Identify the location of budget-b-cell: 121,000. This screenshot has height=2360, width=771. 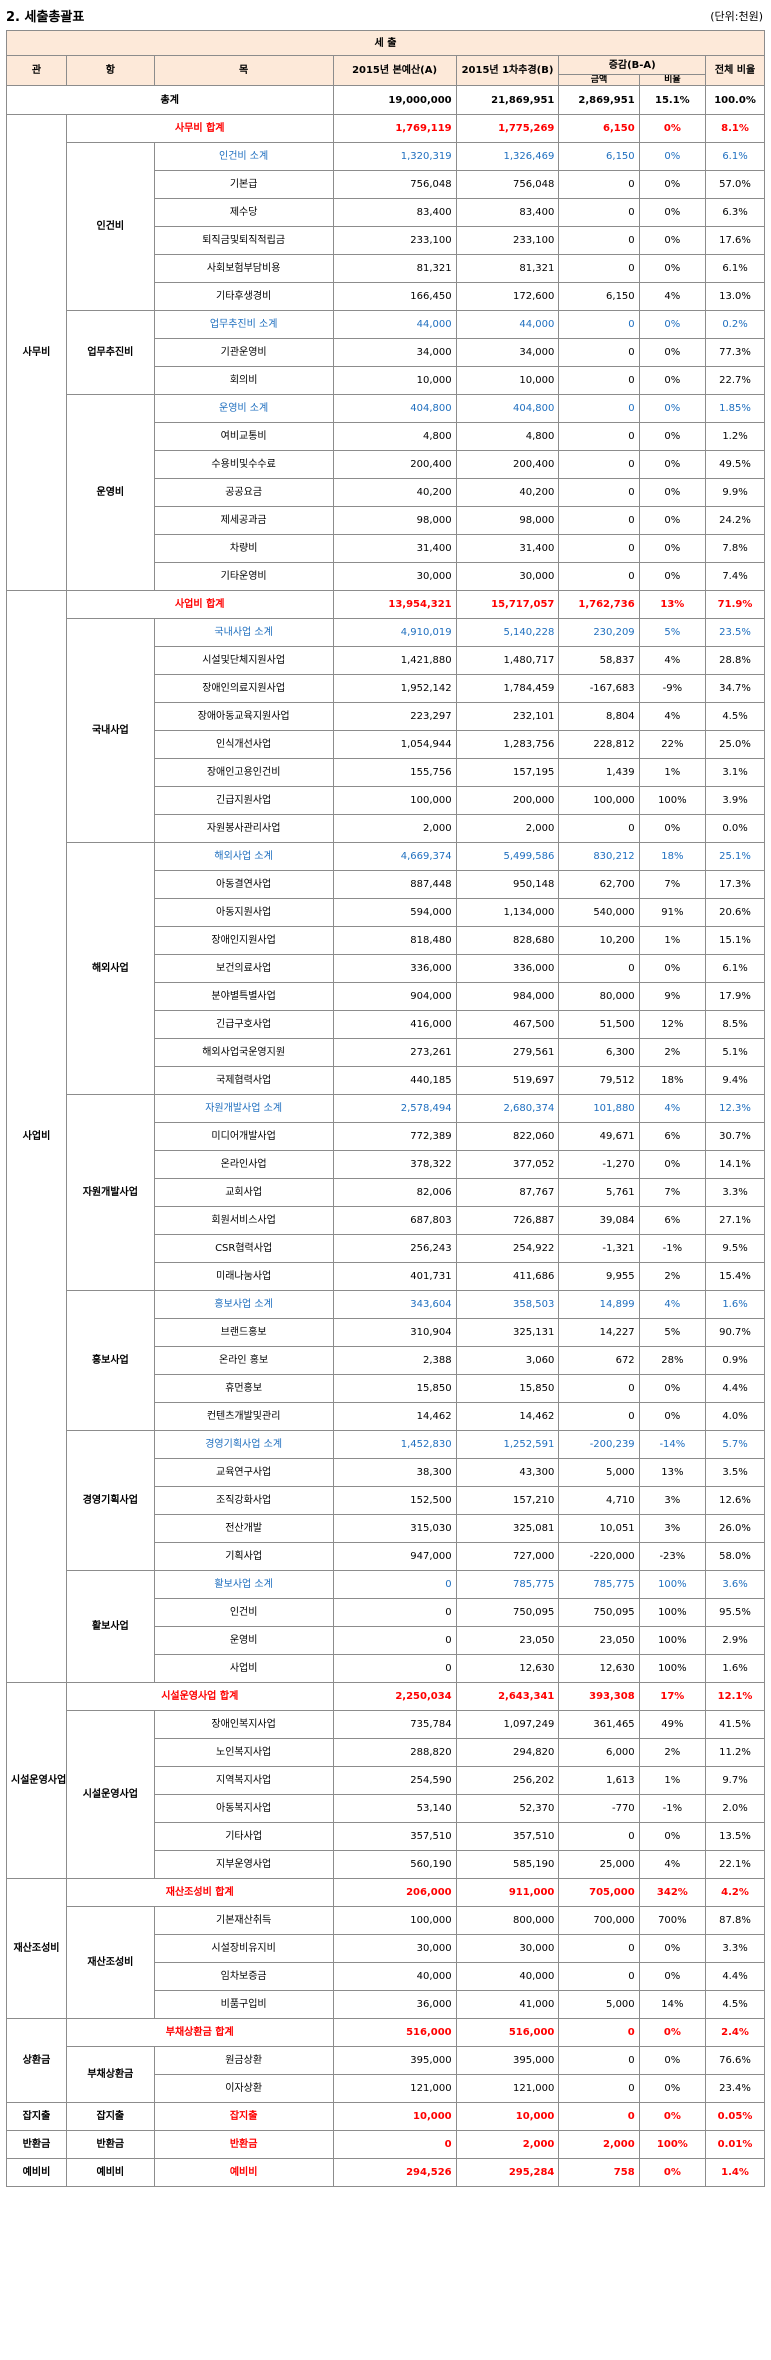
(507, 2088).